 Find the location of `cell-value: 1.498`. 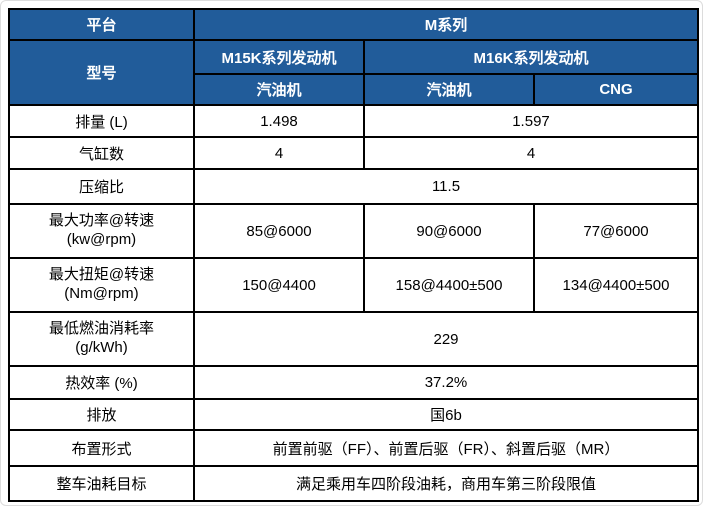

cell-value: 1.498 is located at coordinates (279, 121).